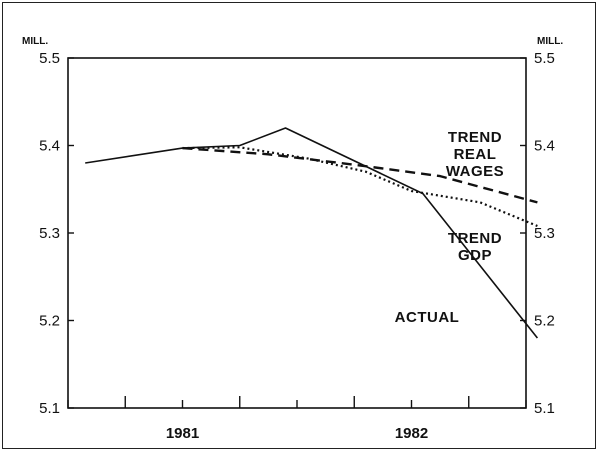 The image size is (600, 453). I want to click on y-tick-label-right: 5.4, so click(544, 146).